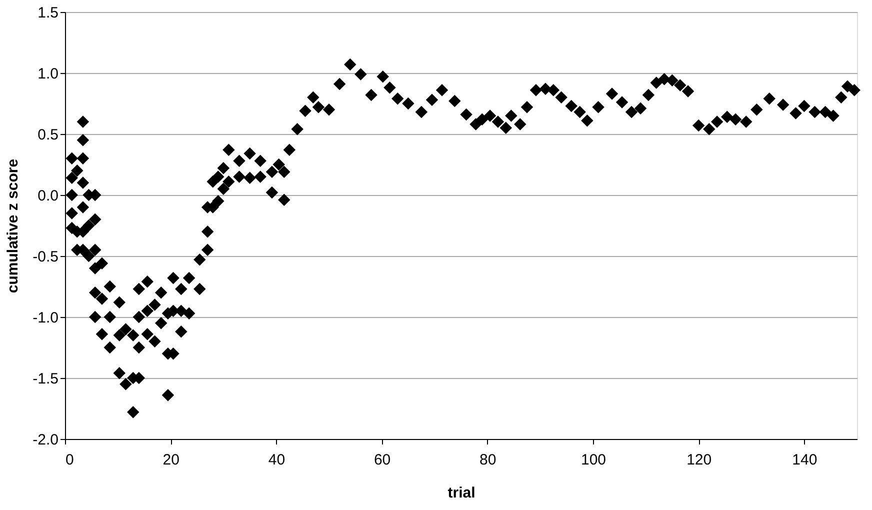 The height and width of the screenshot is (510, 872). What do you see at coordinates (699, 460) in the screenshot?
I see `x-tick-label: 120` at bounding box center [699, 460].